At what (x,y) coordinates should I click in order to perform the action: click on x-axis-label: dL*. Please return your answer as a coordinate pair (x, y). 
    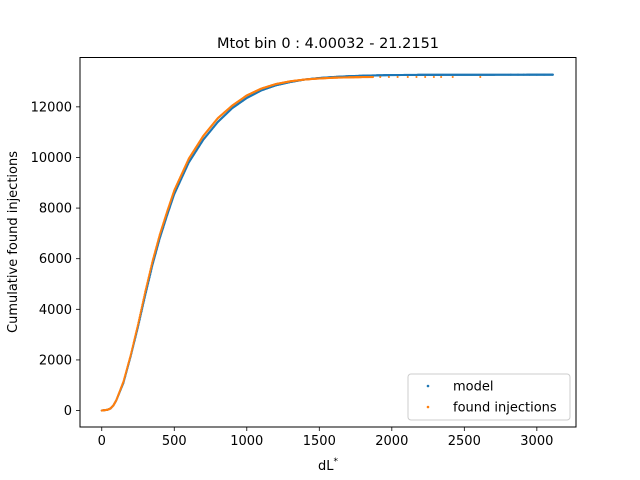
    Looking at the image, I should click on (328, 465).